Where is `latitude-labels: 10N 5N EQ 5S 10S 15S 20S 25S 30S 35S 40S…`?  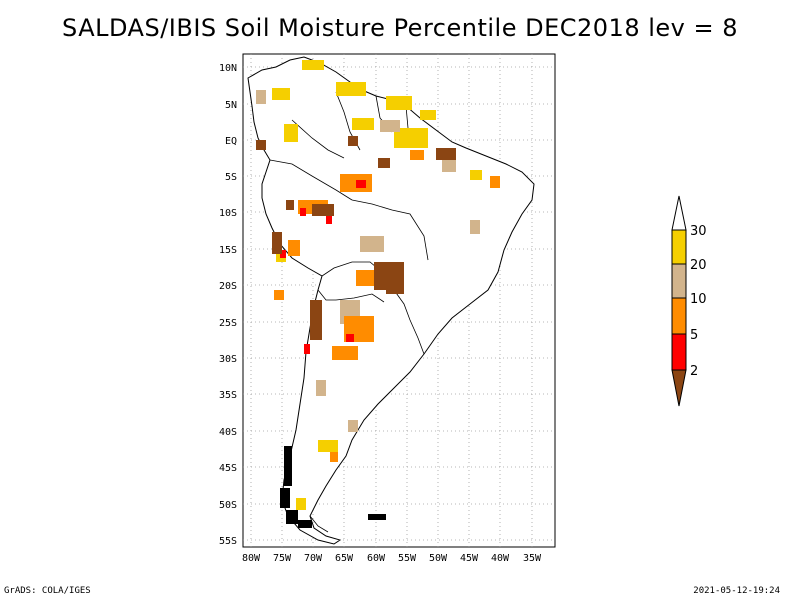 latitude-labels: 10N 5N EQ 5S 10S 15S 20S 25S 30S 35S 40S… is located at coordinates (228, 305).